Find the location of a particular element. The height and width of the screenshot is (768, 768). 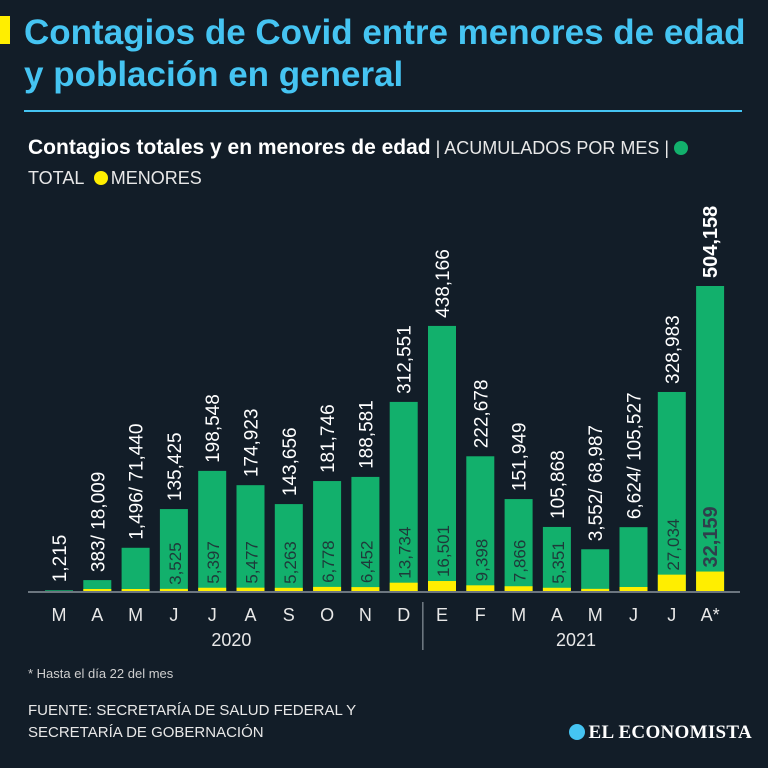

total-value-label: 174,923 is located at coordinates (252, 442).